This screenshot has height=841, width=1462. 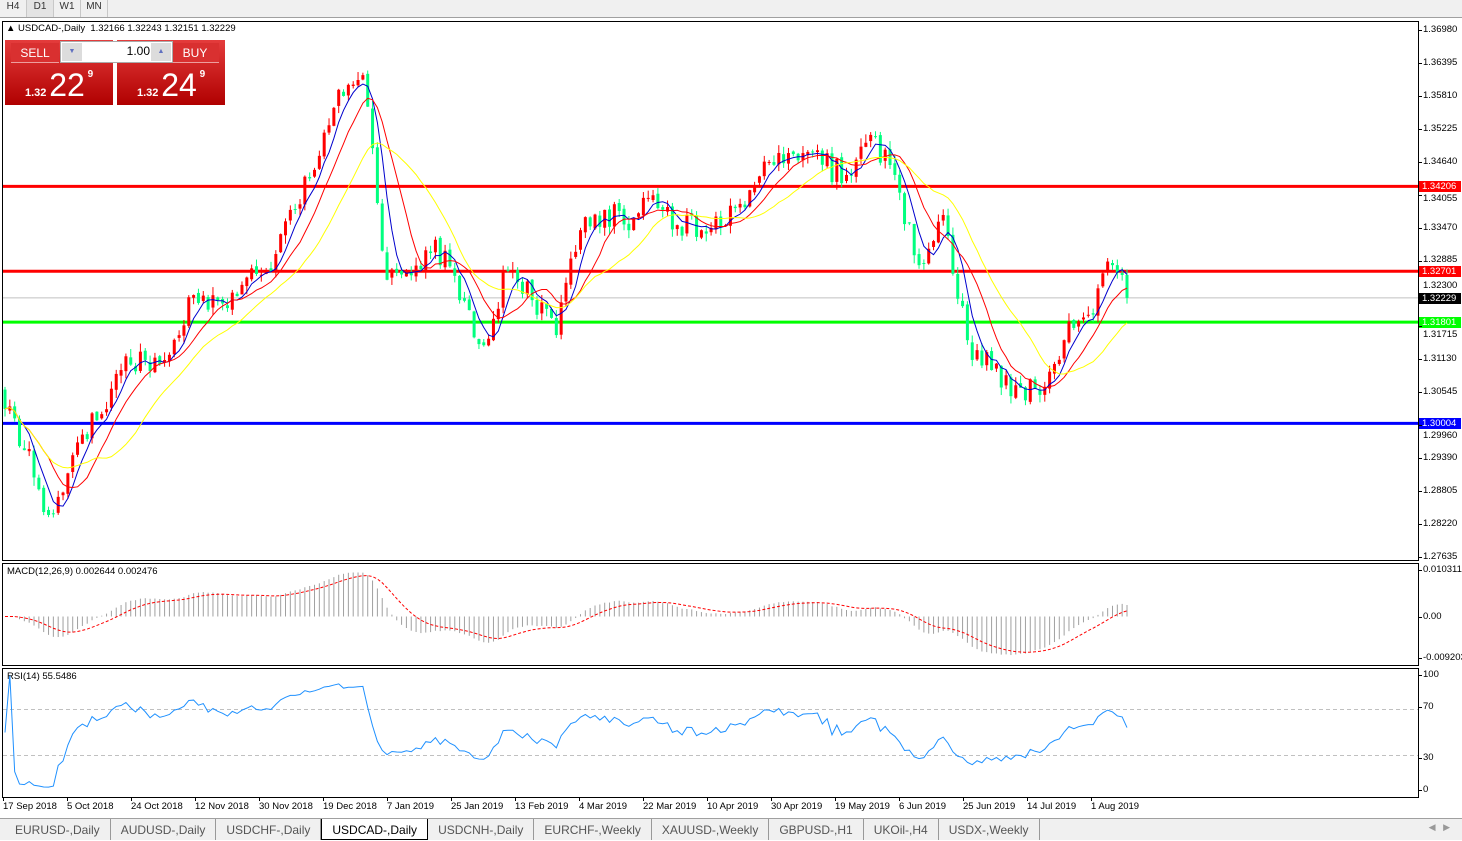 I want to click on buy-price: 1.32 24 9, so click(x=171, y=85).